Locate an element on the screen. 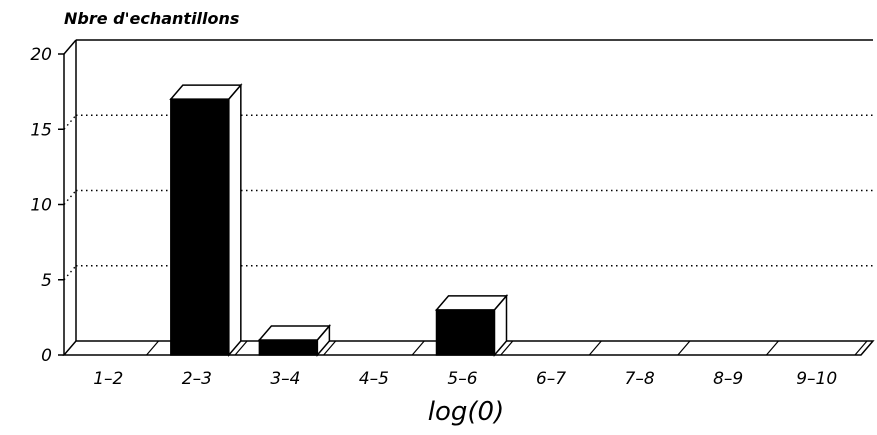 The width and height of the screenshot is (877, 435). x-axis-categories: 1–2 2–3 3–4 4–5 5–6 6–7 7–8 8–9 9–10 is located at coordinates (465, 379).